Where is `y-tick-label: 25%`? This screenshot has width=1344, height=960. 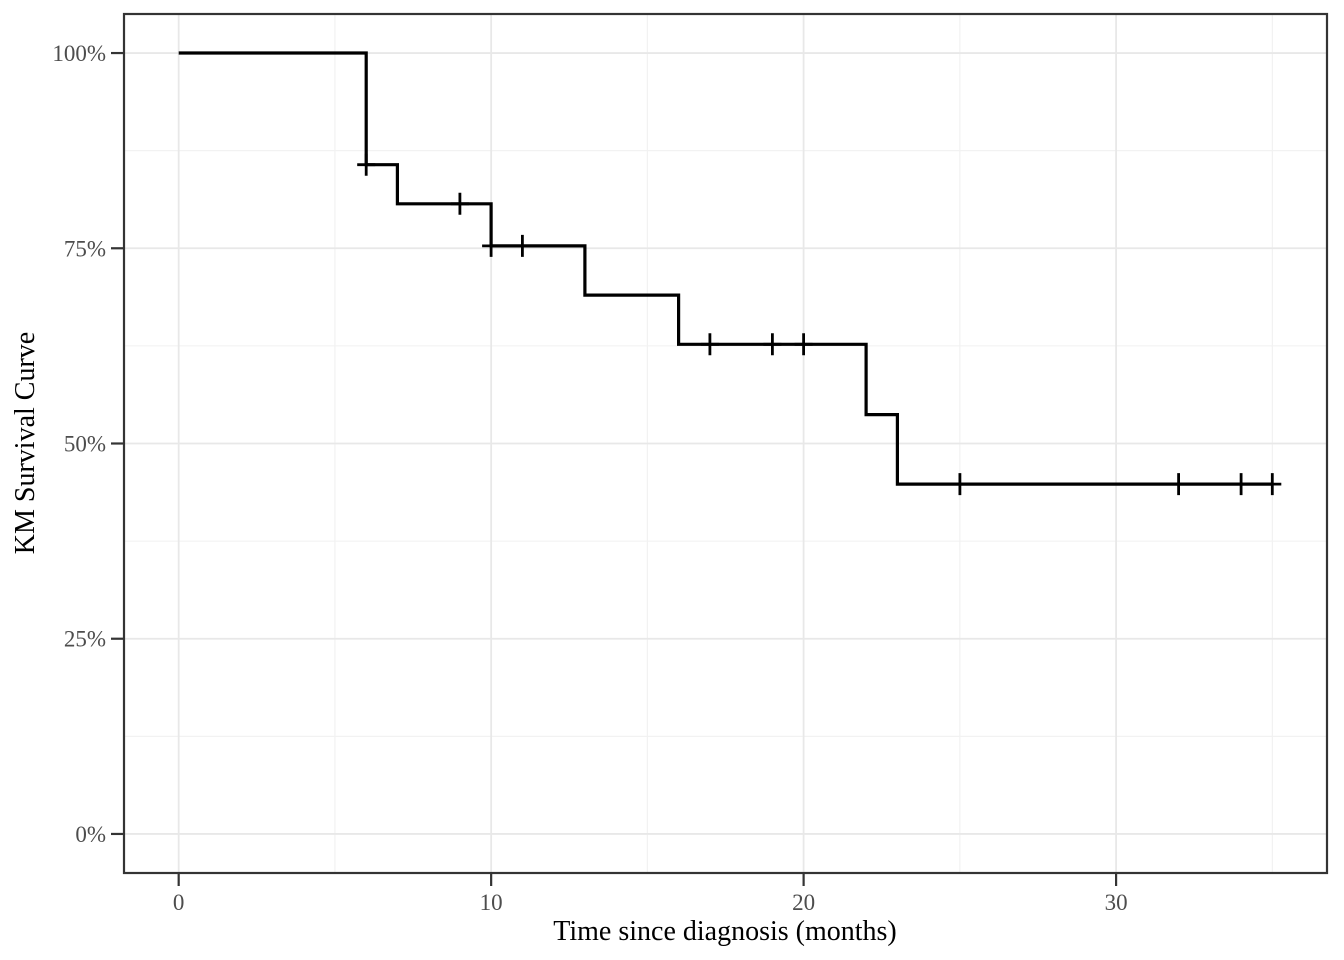
y-tick-label: 25% is located at coordinates (85, 639).